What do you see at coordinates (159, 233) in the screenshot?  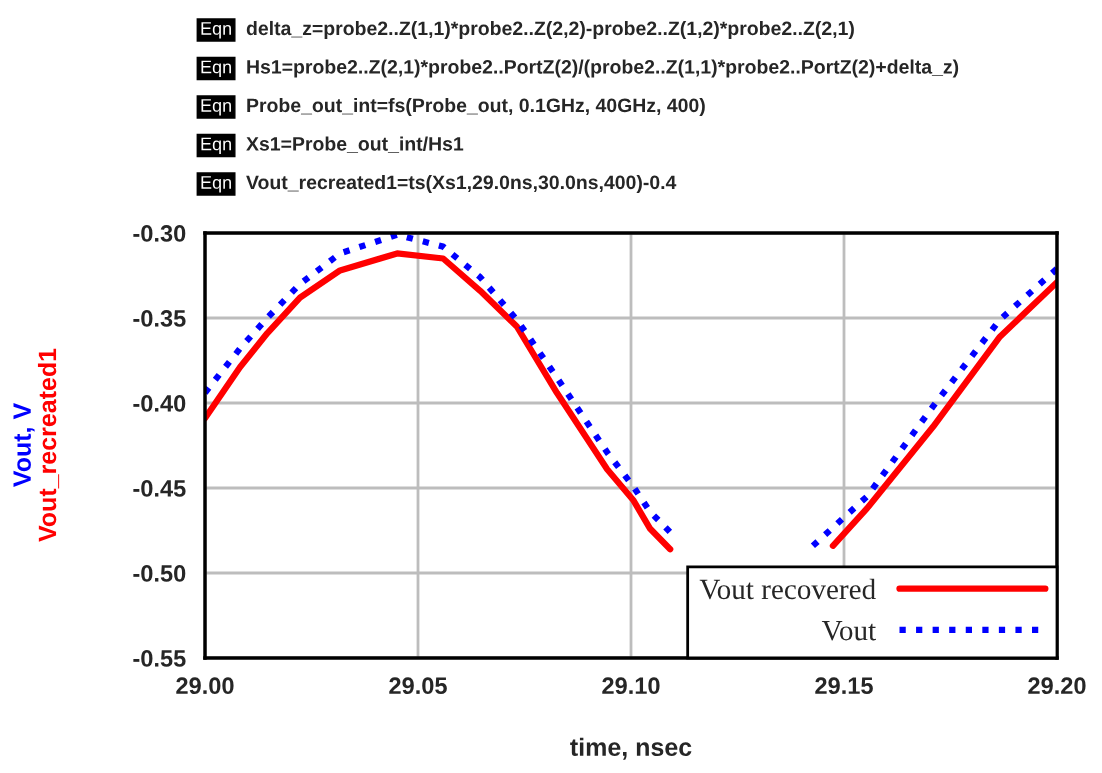 I see `y-tick-label: -0.30` at bounding box center [159, 233].